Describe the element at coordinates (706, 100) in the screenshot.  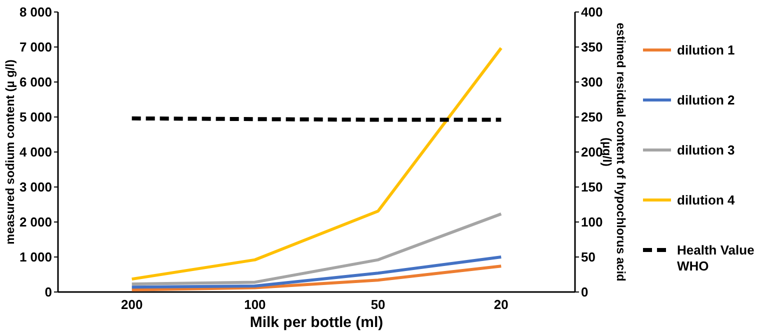
I see `legend-label: dilution 2` at that location.